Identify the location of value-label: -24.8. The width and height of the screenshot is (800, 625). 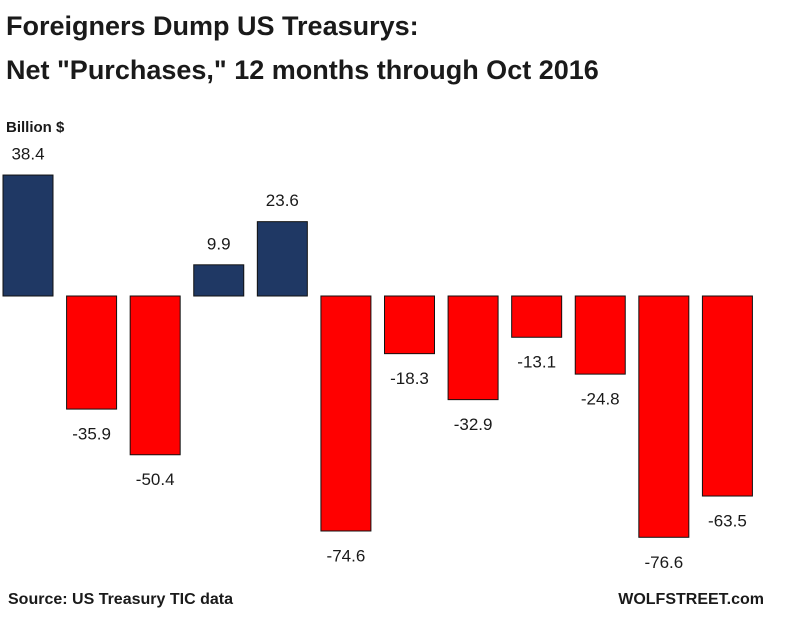
(600, 399).